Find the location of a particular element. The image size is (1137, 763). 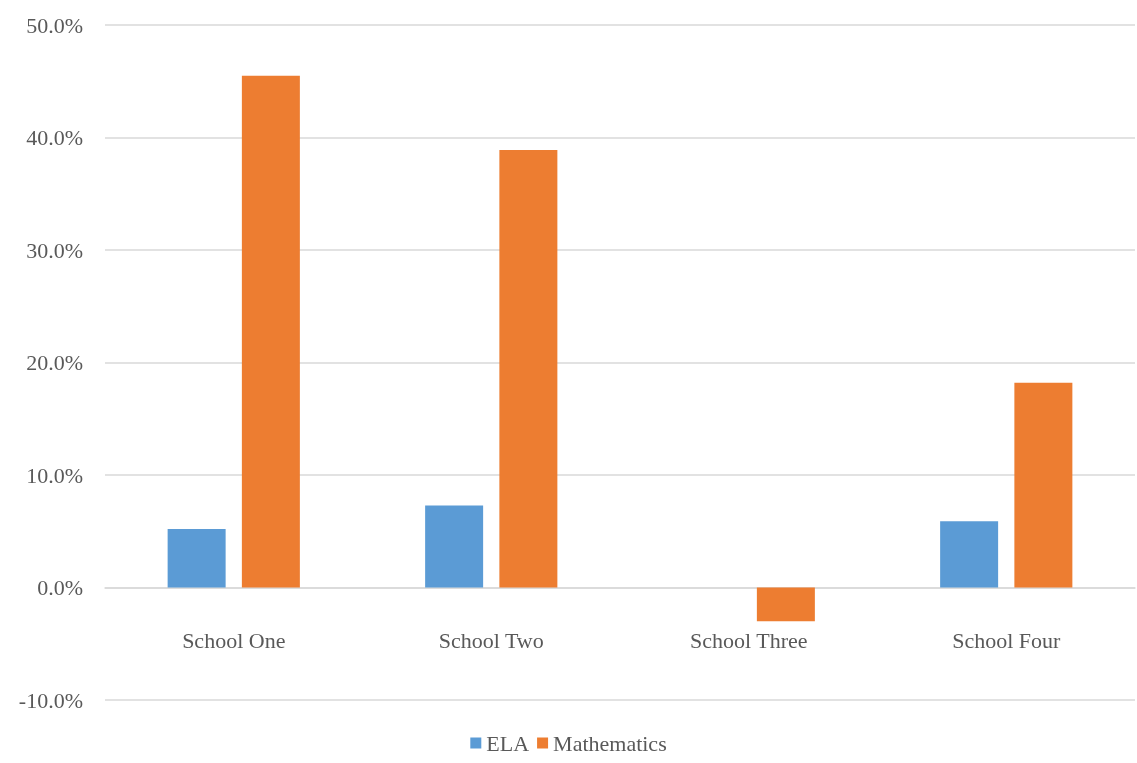

y-tick-label: 20.0% is located at coordinates (54, 362).